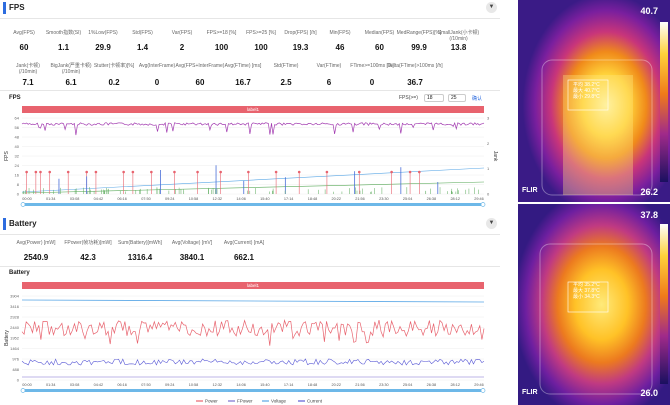 This screenshot has height=405, width=670. Describe the element at coordinates (434, 98) in the screenshot. I see `fps-threshold-input-1: 18` at that location.